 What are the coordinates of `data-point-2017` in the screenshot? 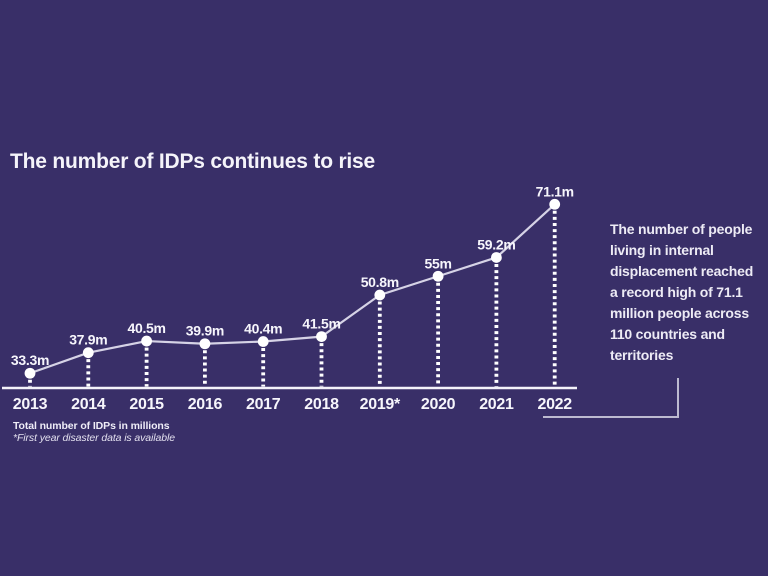 It's located at (263, 341).